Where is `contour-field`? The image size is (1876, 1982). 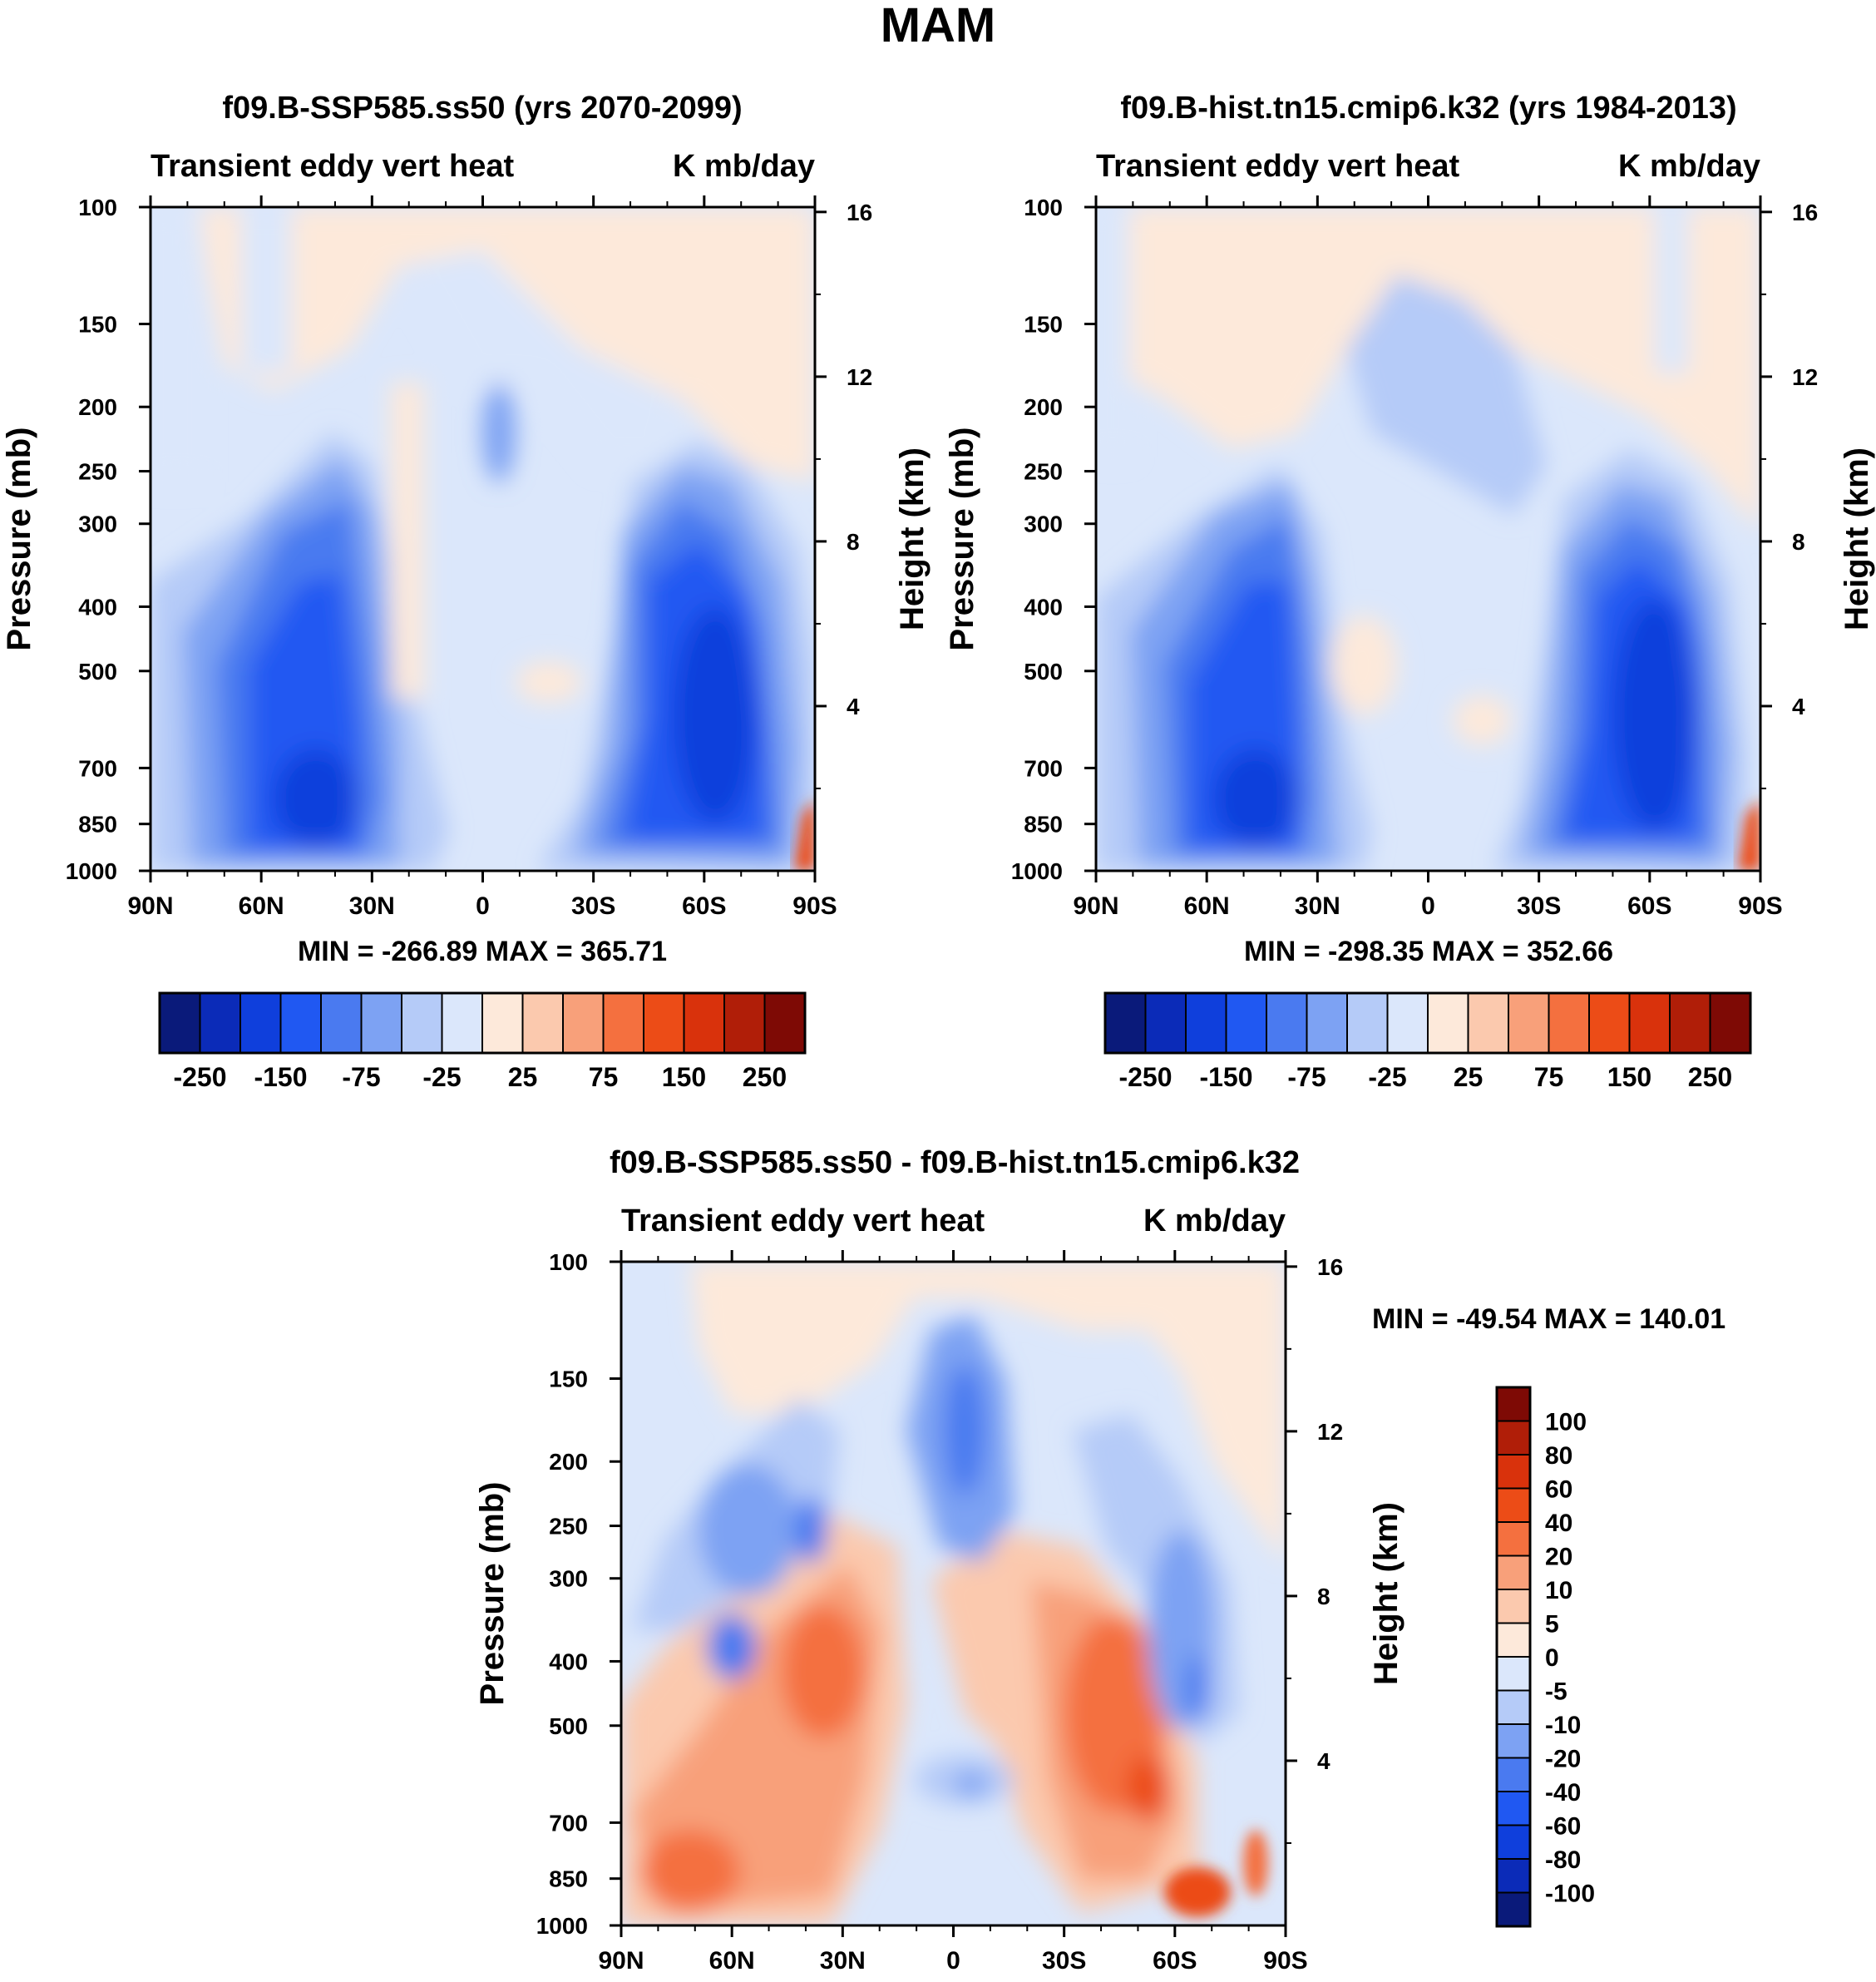 contour-field is located at coordinates (953, 1593).